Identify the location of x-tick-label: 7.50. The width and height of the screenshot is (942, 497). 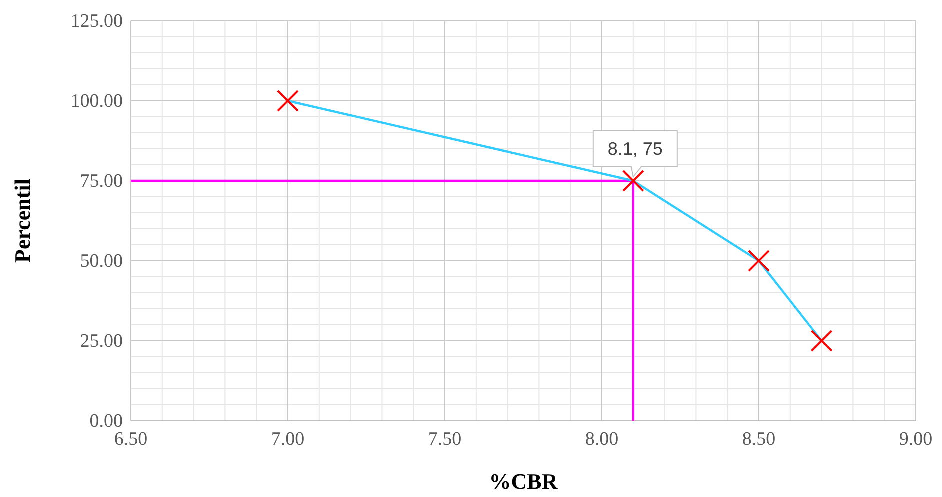
(445, 439).